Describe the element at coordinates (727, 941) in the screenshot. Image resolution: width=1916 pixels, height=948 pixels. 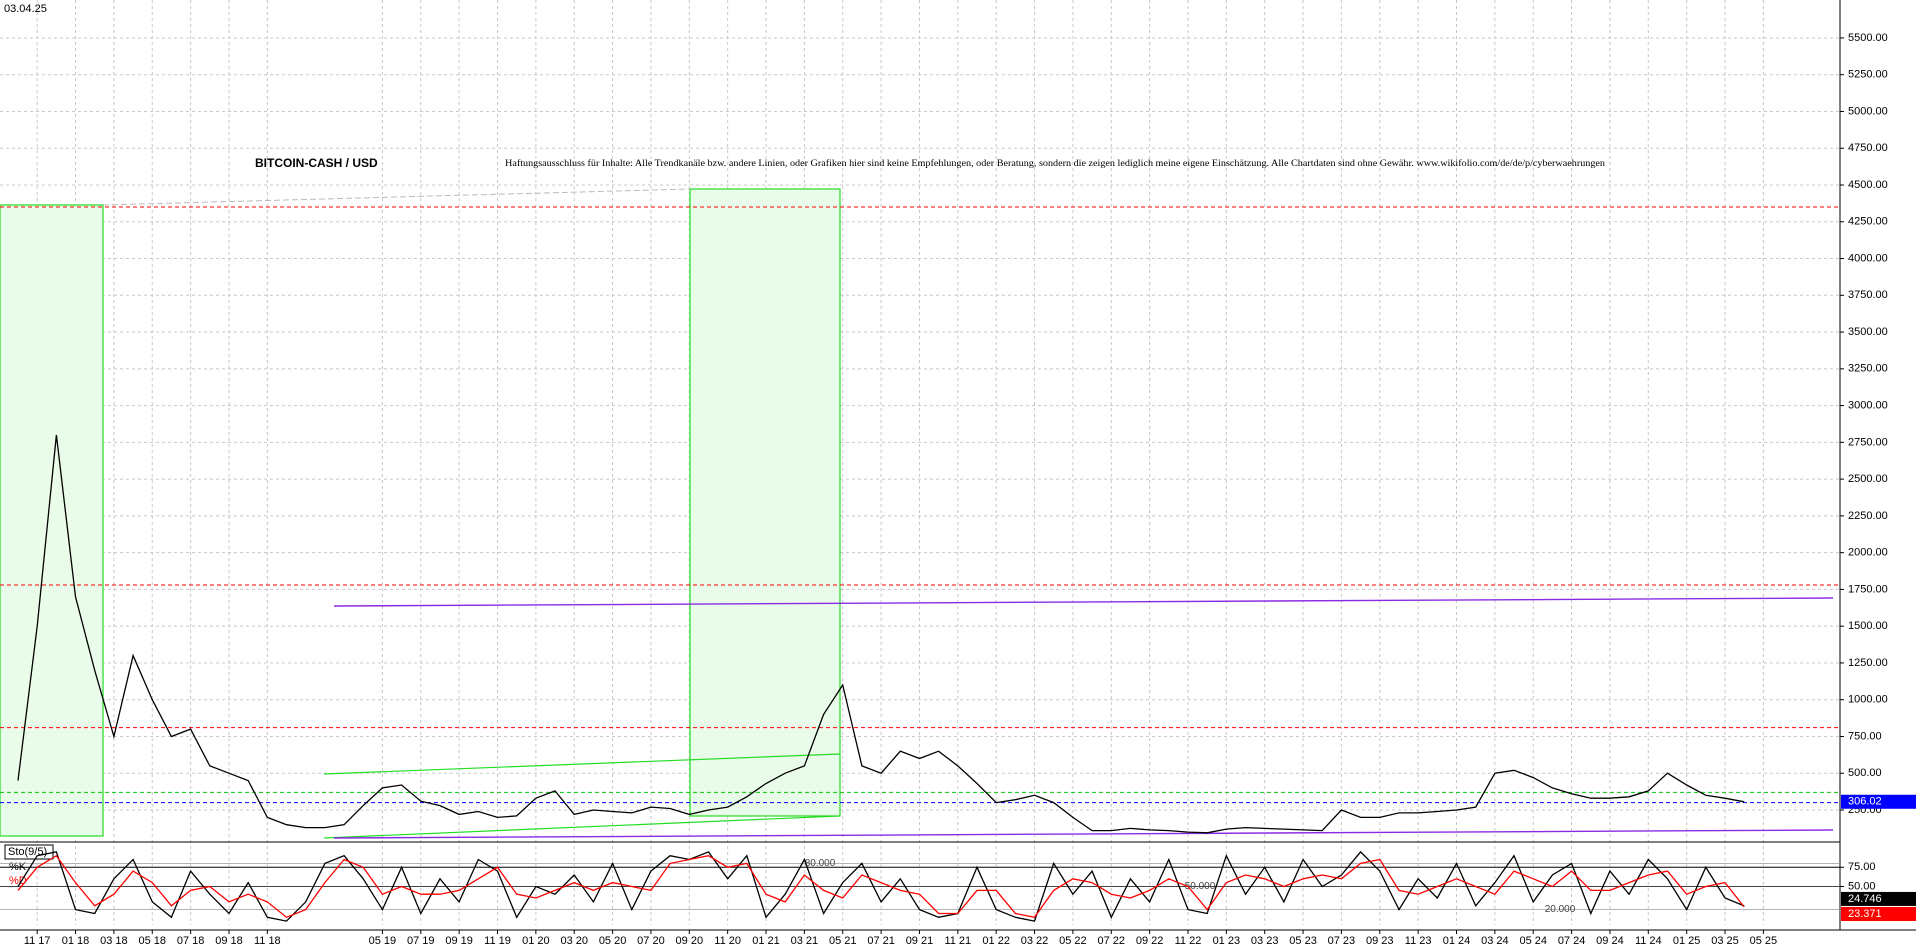
I see `x-tick-label: 11 20` at that location.